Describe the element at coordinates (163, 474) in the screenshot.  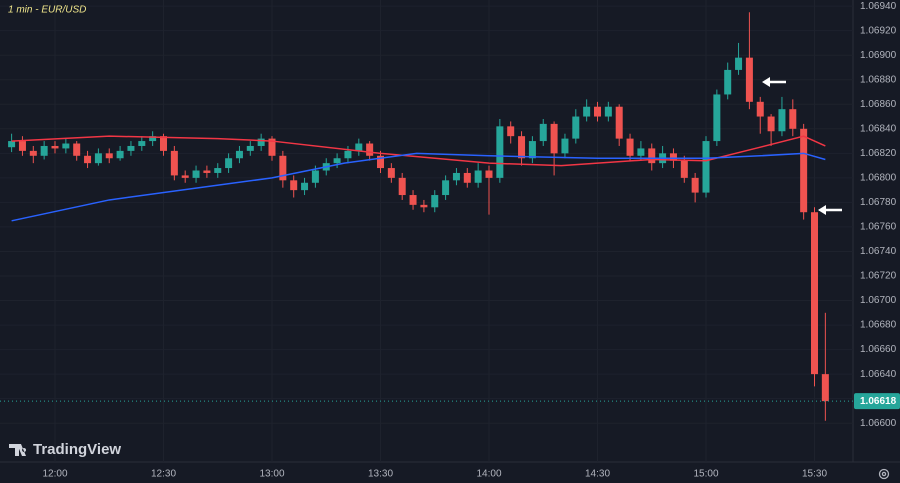
I see `x-tick-label: 12:30` at that location.